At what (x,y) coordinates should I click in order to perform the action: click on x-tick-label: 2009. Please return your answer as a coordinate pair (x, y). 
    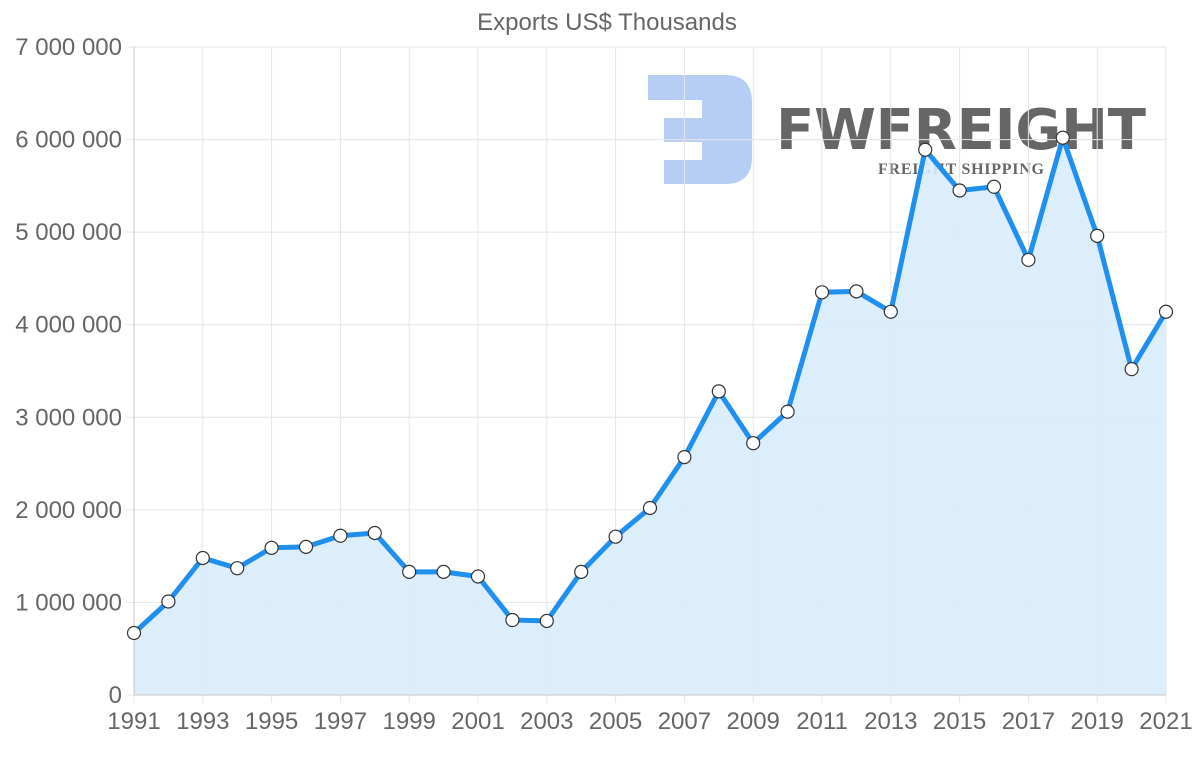
    Looking at the image, I should click on (753, 721).